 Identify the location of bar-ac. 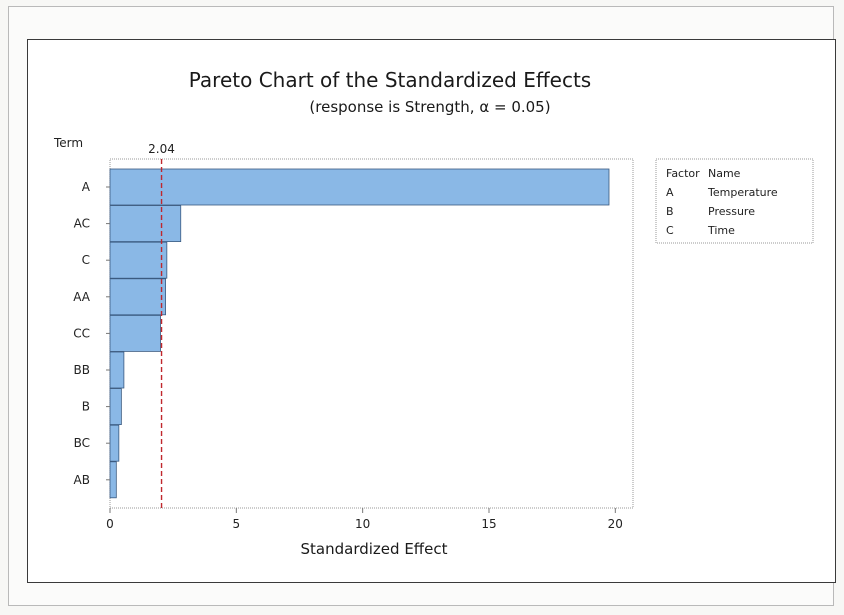
(145, 224).